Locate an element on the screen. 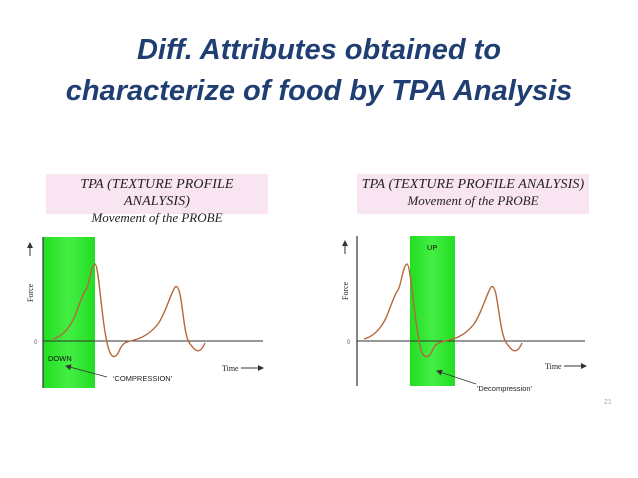 The height and width of the screenshot is (478, 638). left-phase-label: 'COMPRESSION' is located at coordinates (143, 378).